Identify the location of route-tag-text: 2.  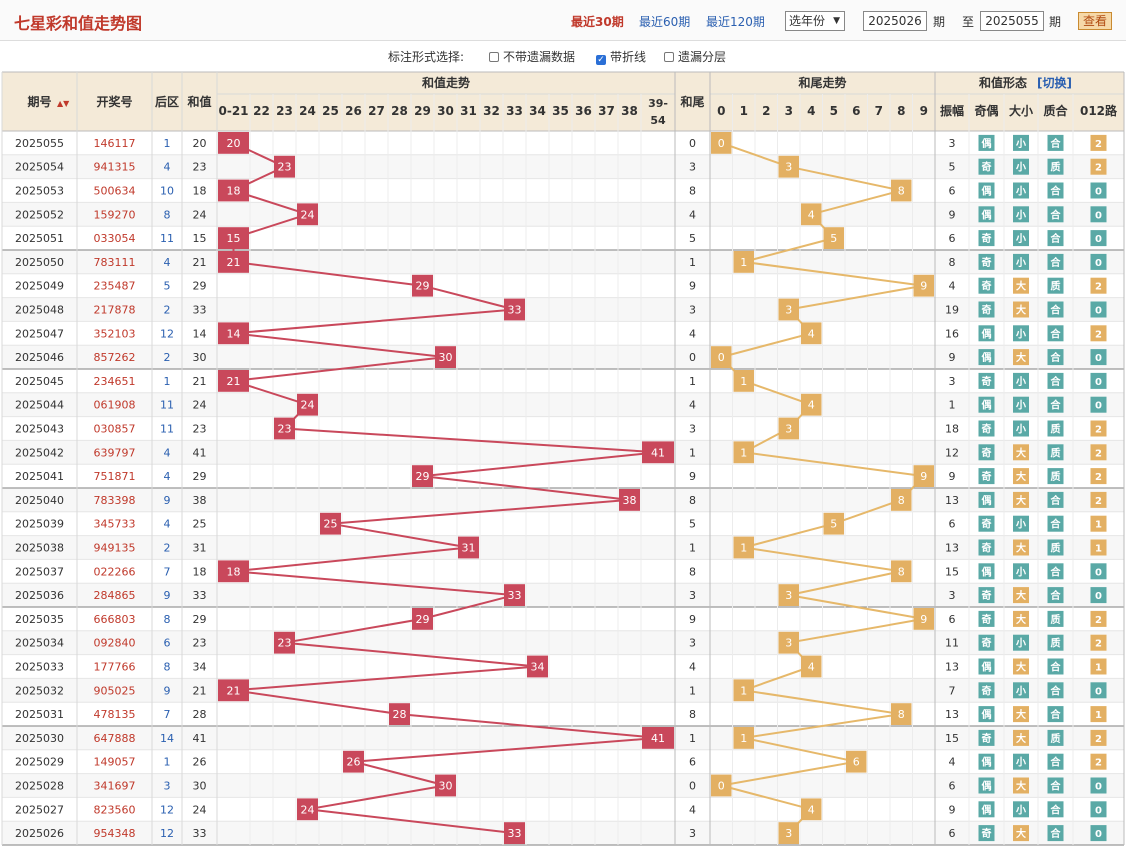
(1098, 477).